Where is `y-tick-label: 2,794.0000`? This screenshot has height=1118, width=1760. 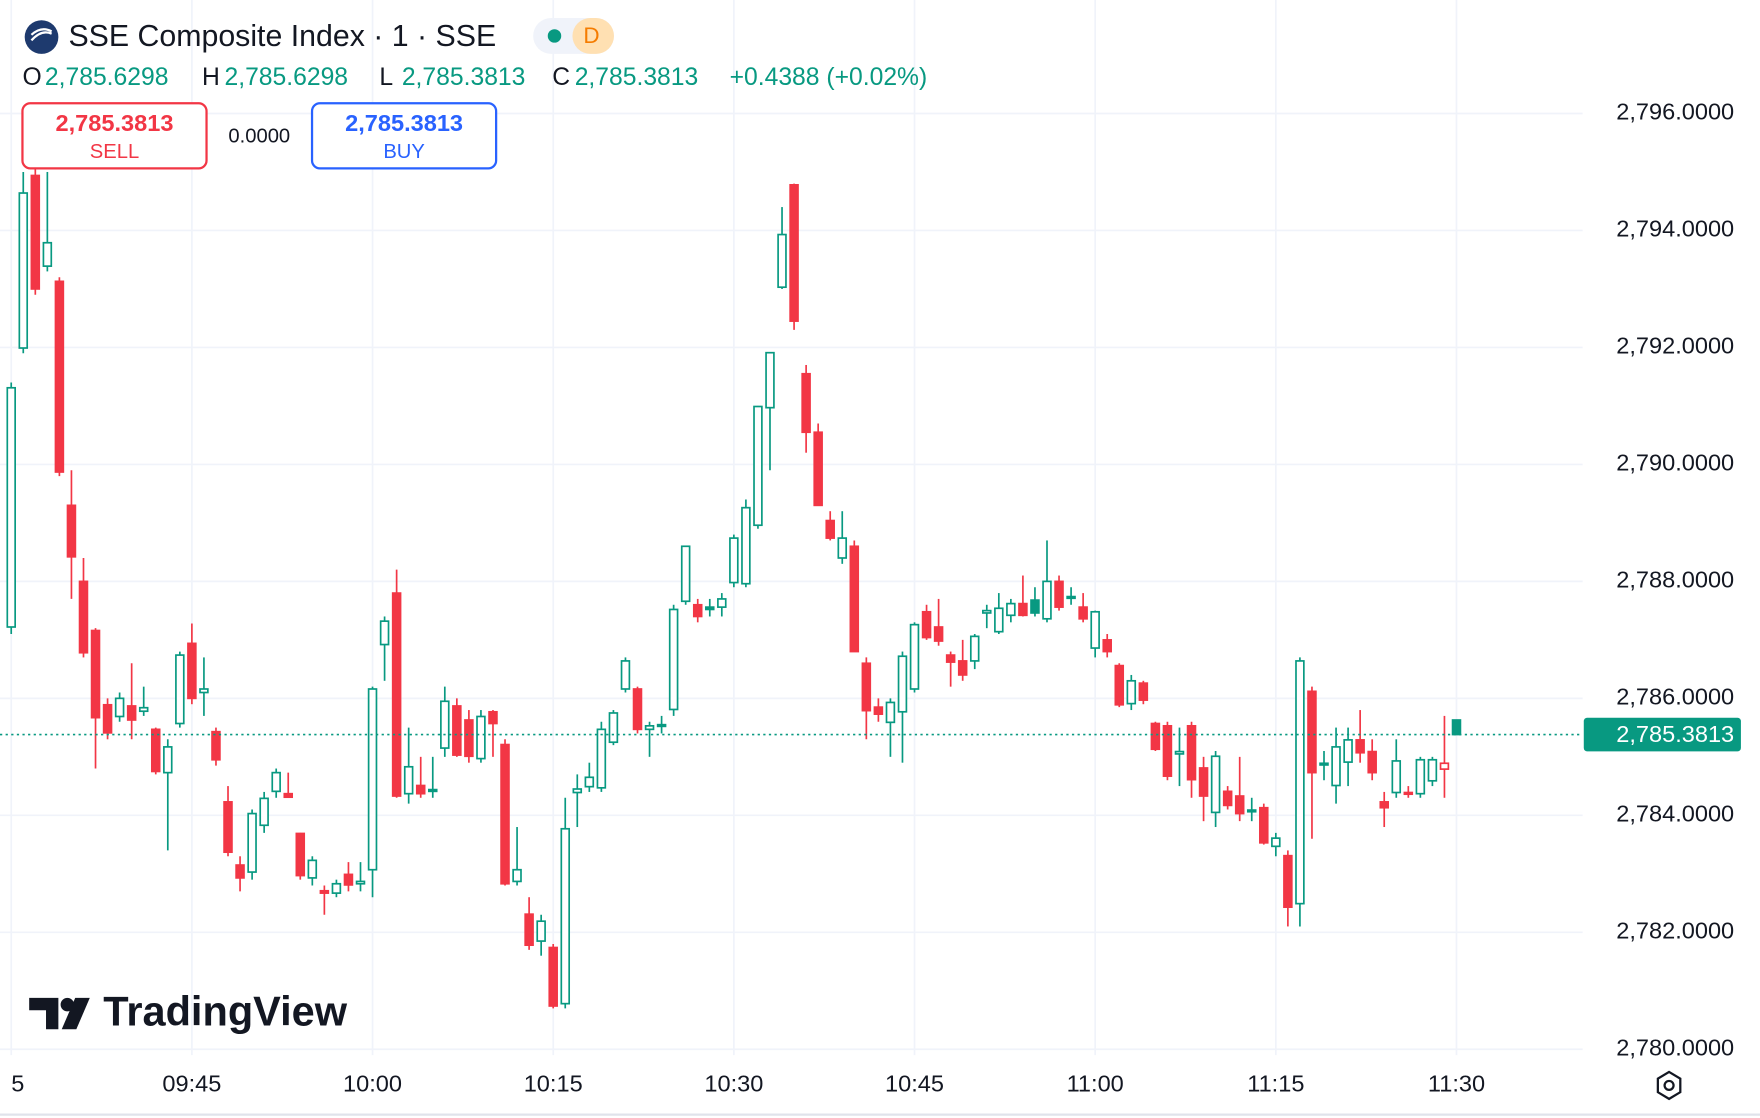 y-tick-label: 2,794.0000 is located at coordinates (1675, 229).